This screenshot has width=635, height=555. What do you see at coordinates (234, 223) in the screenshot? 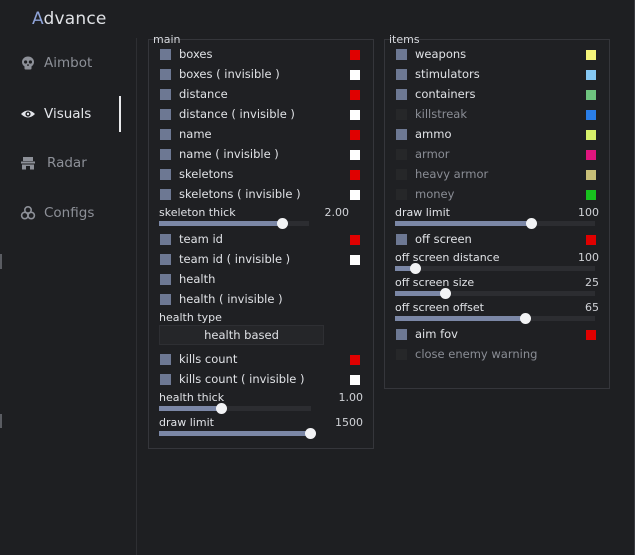
I see `skeleton-thick-slider` at bounding box center [234, 223].